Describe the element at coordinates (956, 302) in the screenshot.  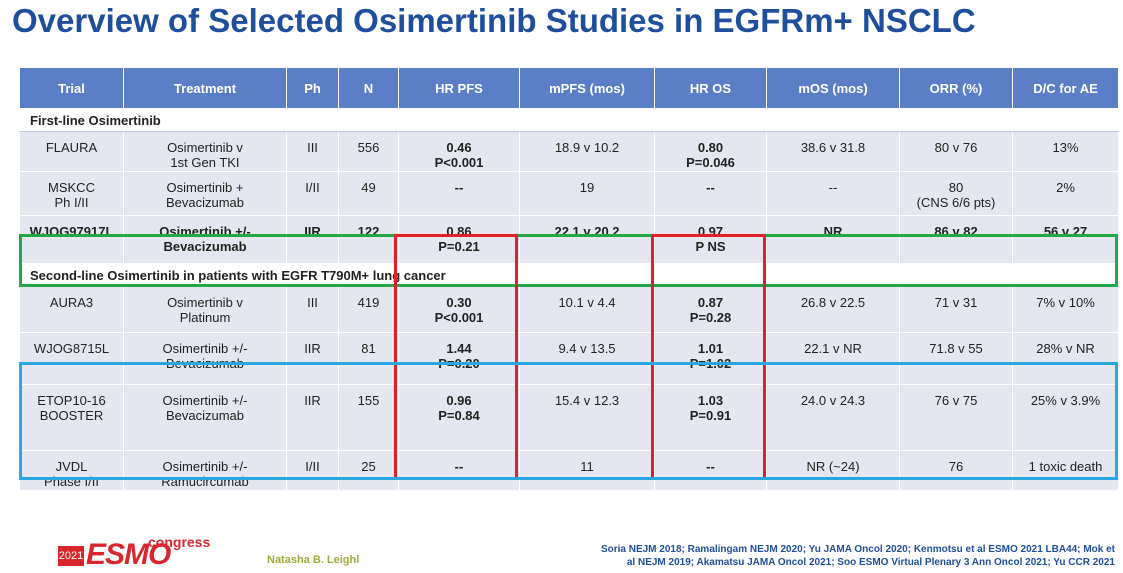
I see `cell-orr-line: 71 v 31` at that location.